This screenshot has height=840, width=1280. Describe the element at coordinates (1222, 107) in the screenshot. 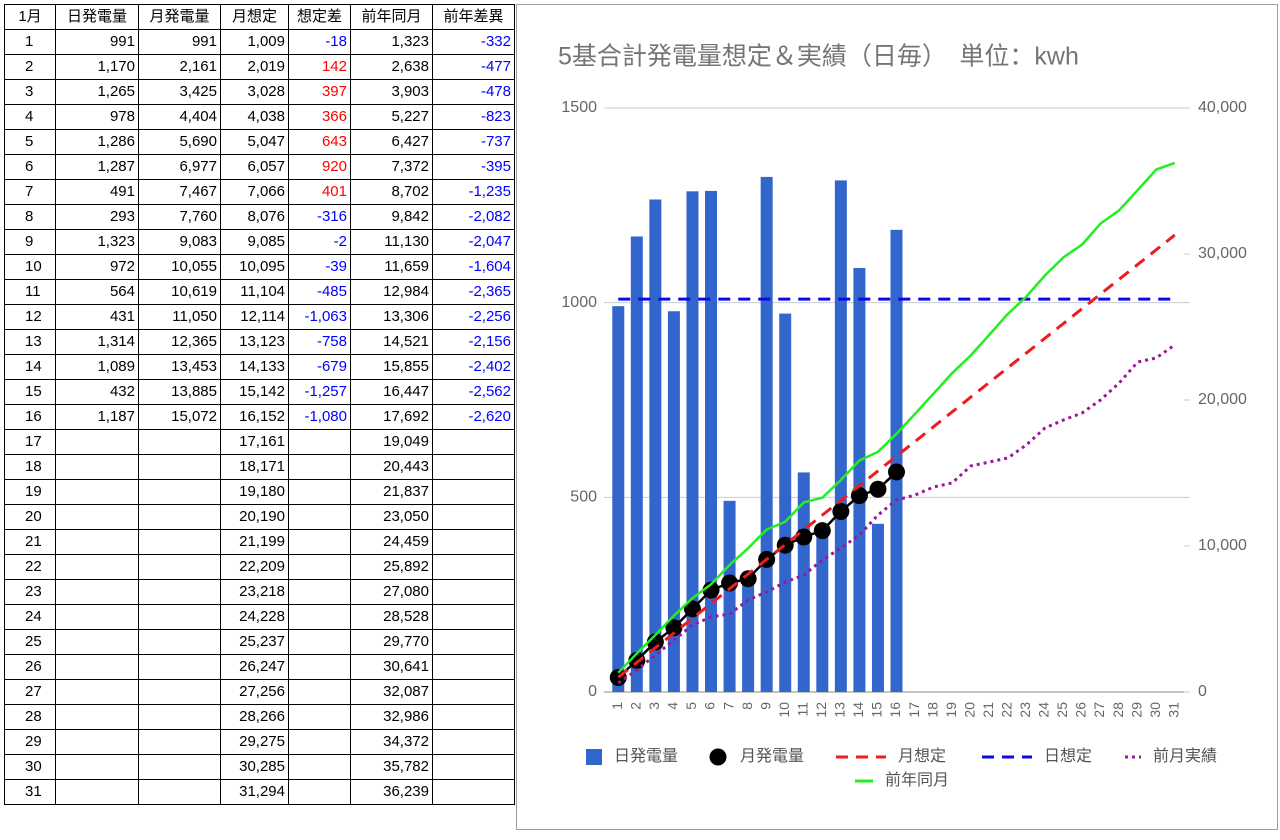

I see `y2-tick-label: 40,000` at that location.